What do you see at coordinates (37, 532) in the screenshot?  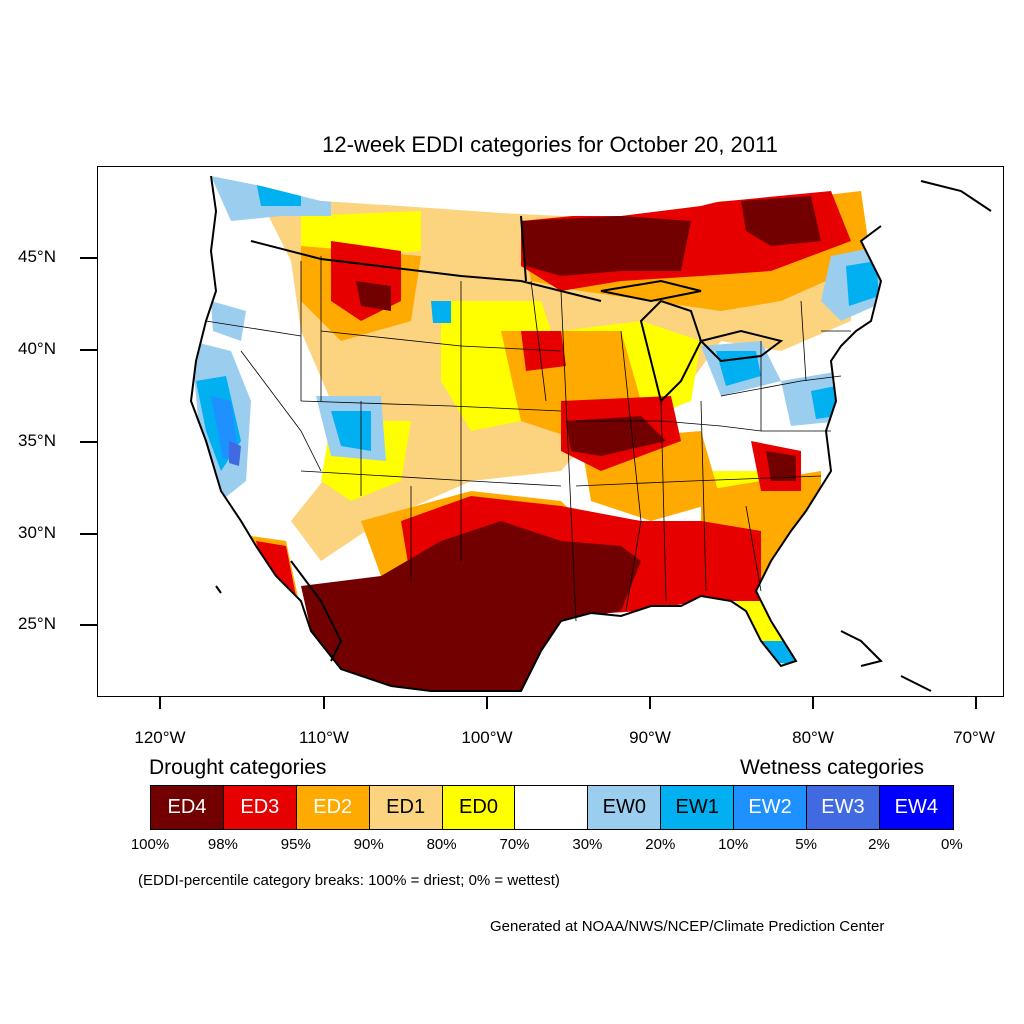 I see `latitude-label: 30°N` at bounding box center [37, 532].